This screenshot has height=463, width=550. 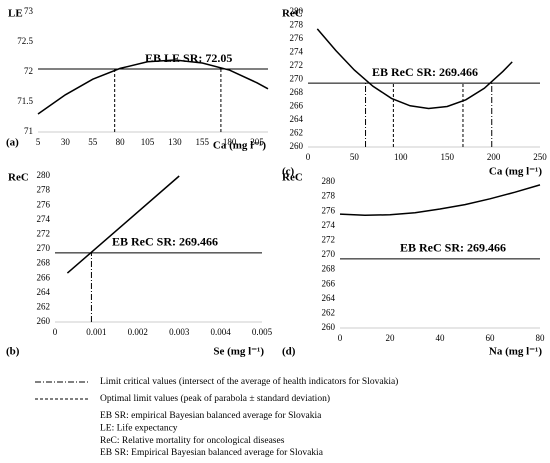 What do you see at coordinates (203, 142) in the screenshot?
I see `x-tick-label: 155` at bounding box center [203, 142].